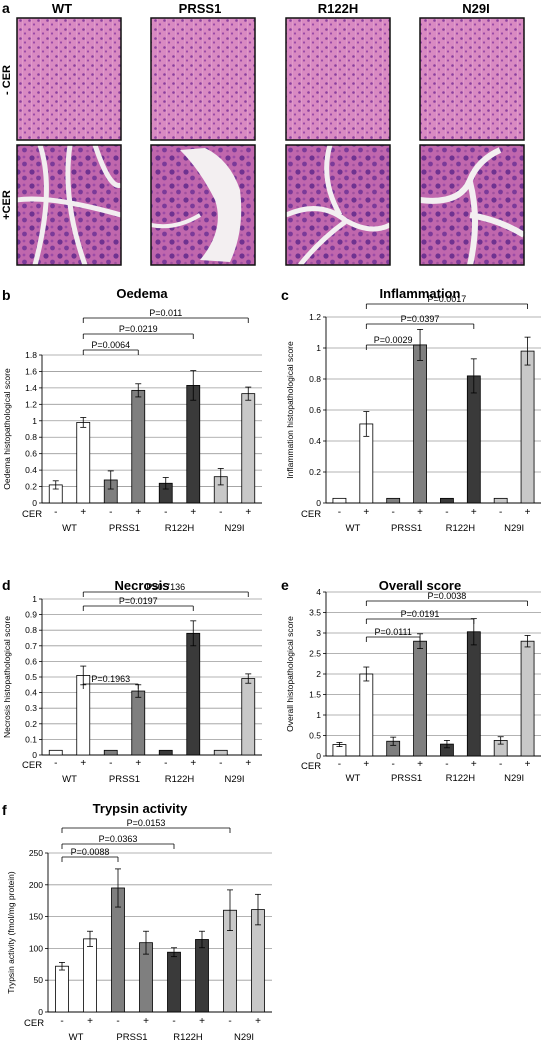  What do you see at coordinates (6, 295) in the screenshot?
I see `panel-letter-b: b` at bounding box center [6, 295].